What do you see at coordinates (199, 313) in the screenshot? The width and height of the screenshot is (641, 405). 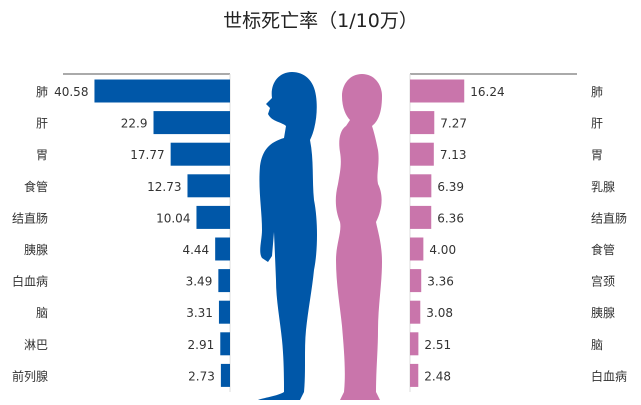 I see `data-label: 3.31` at bounding box center [199, 313].